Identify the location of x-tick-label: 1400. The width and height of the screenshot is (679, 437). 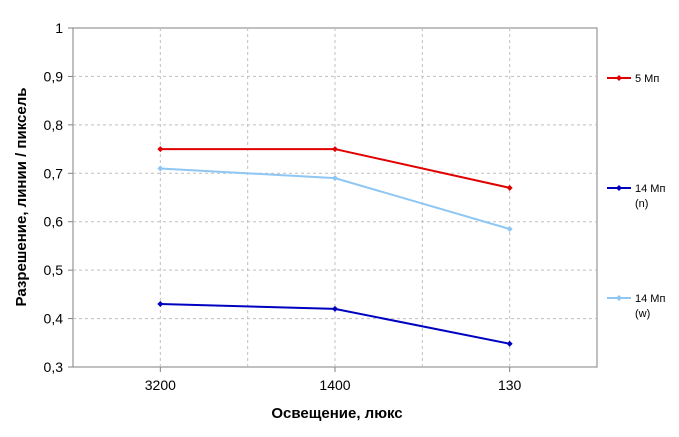
(334, 385).